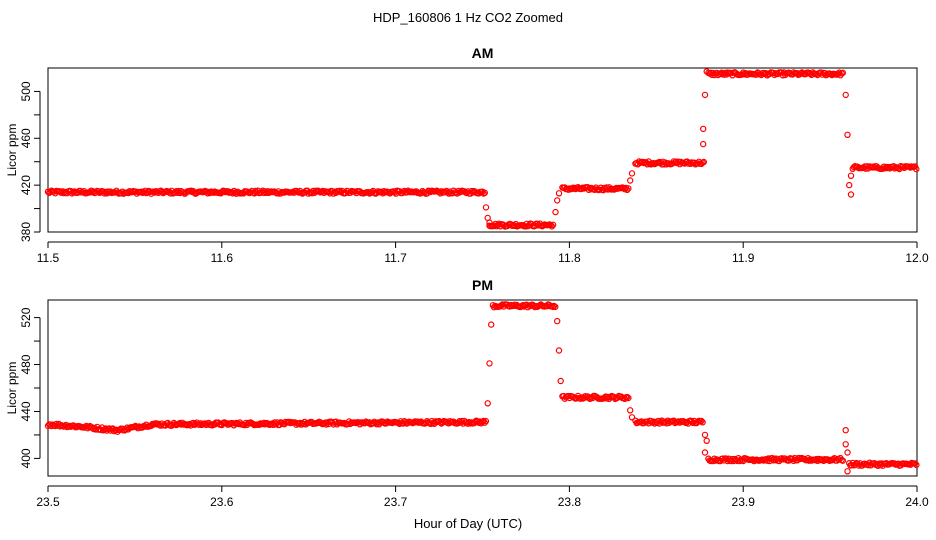  I want to click on y-tick-label: 420, so click(26, 185).